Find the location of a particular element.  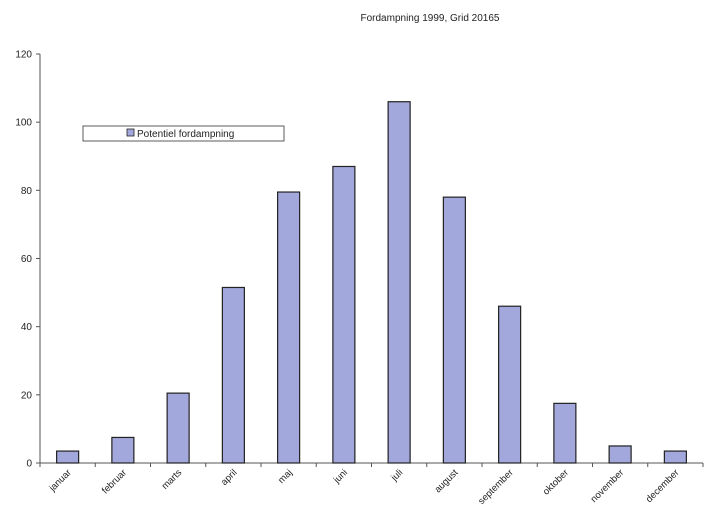

bar-februar is located at coordinates (123, 450).